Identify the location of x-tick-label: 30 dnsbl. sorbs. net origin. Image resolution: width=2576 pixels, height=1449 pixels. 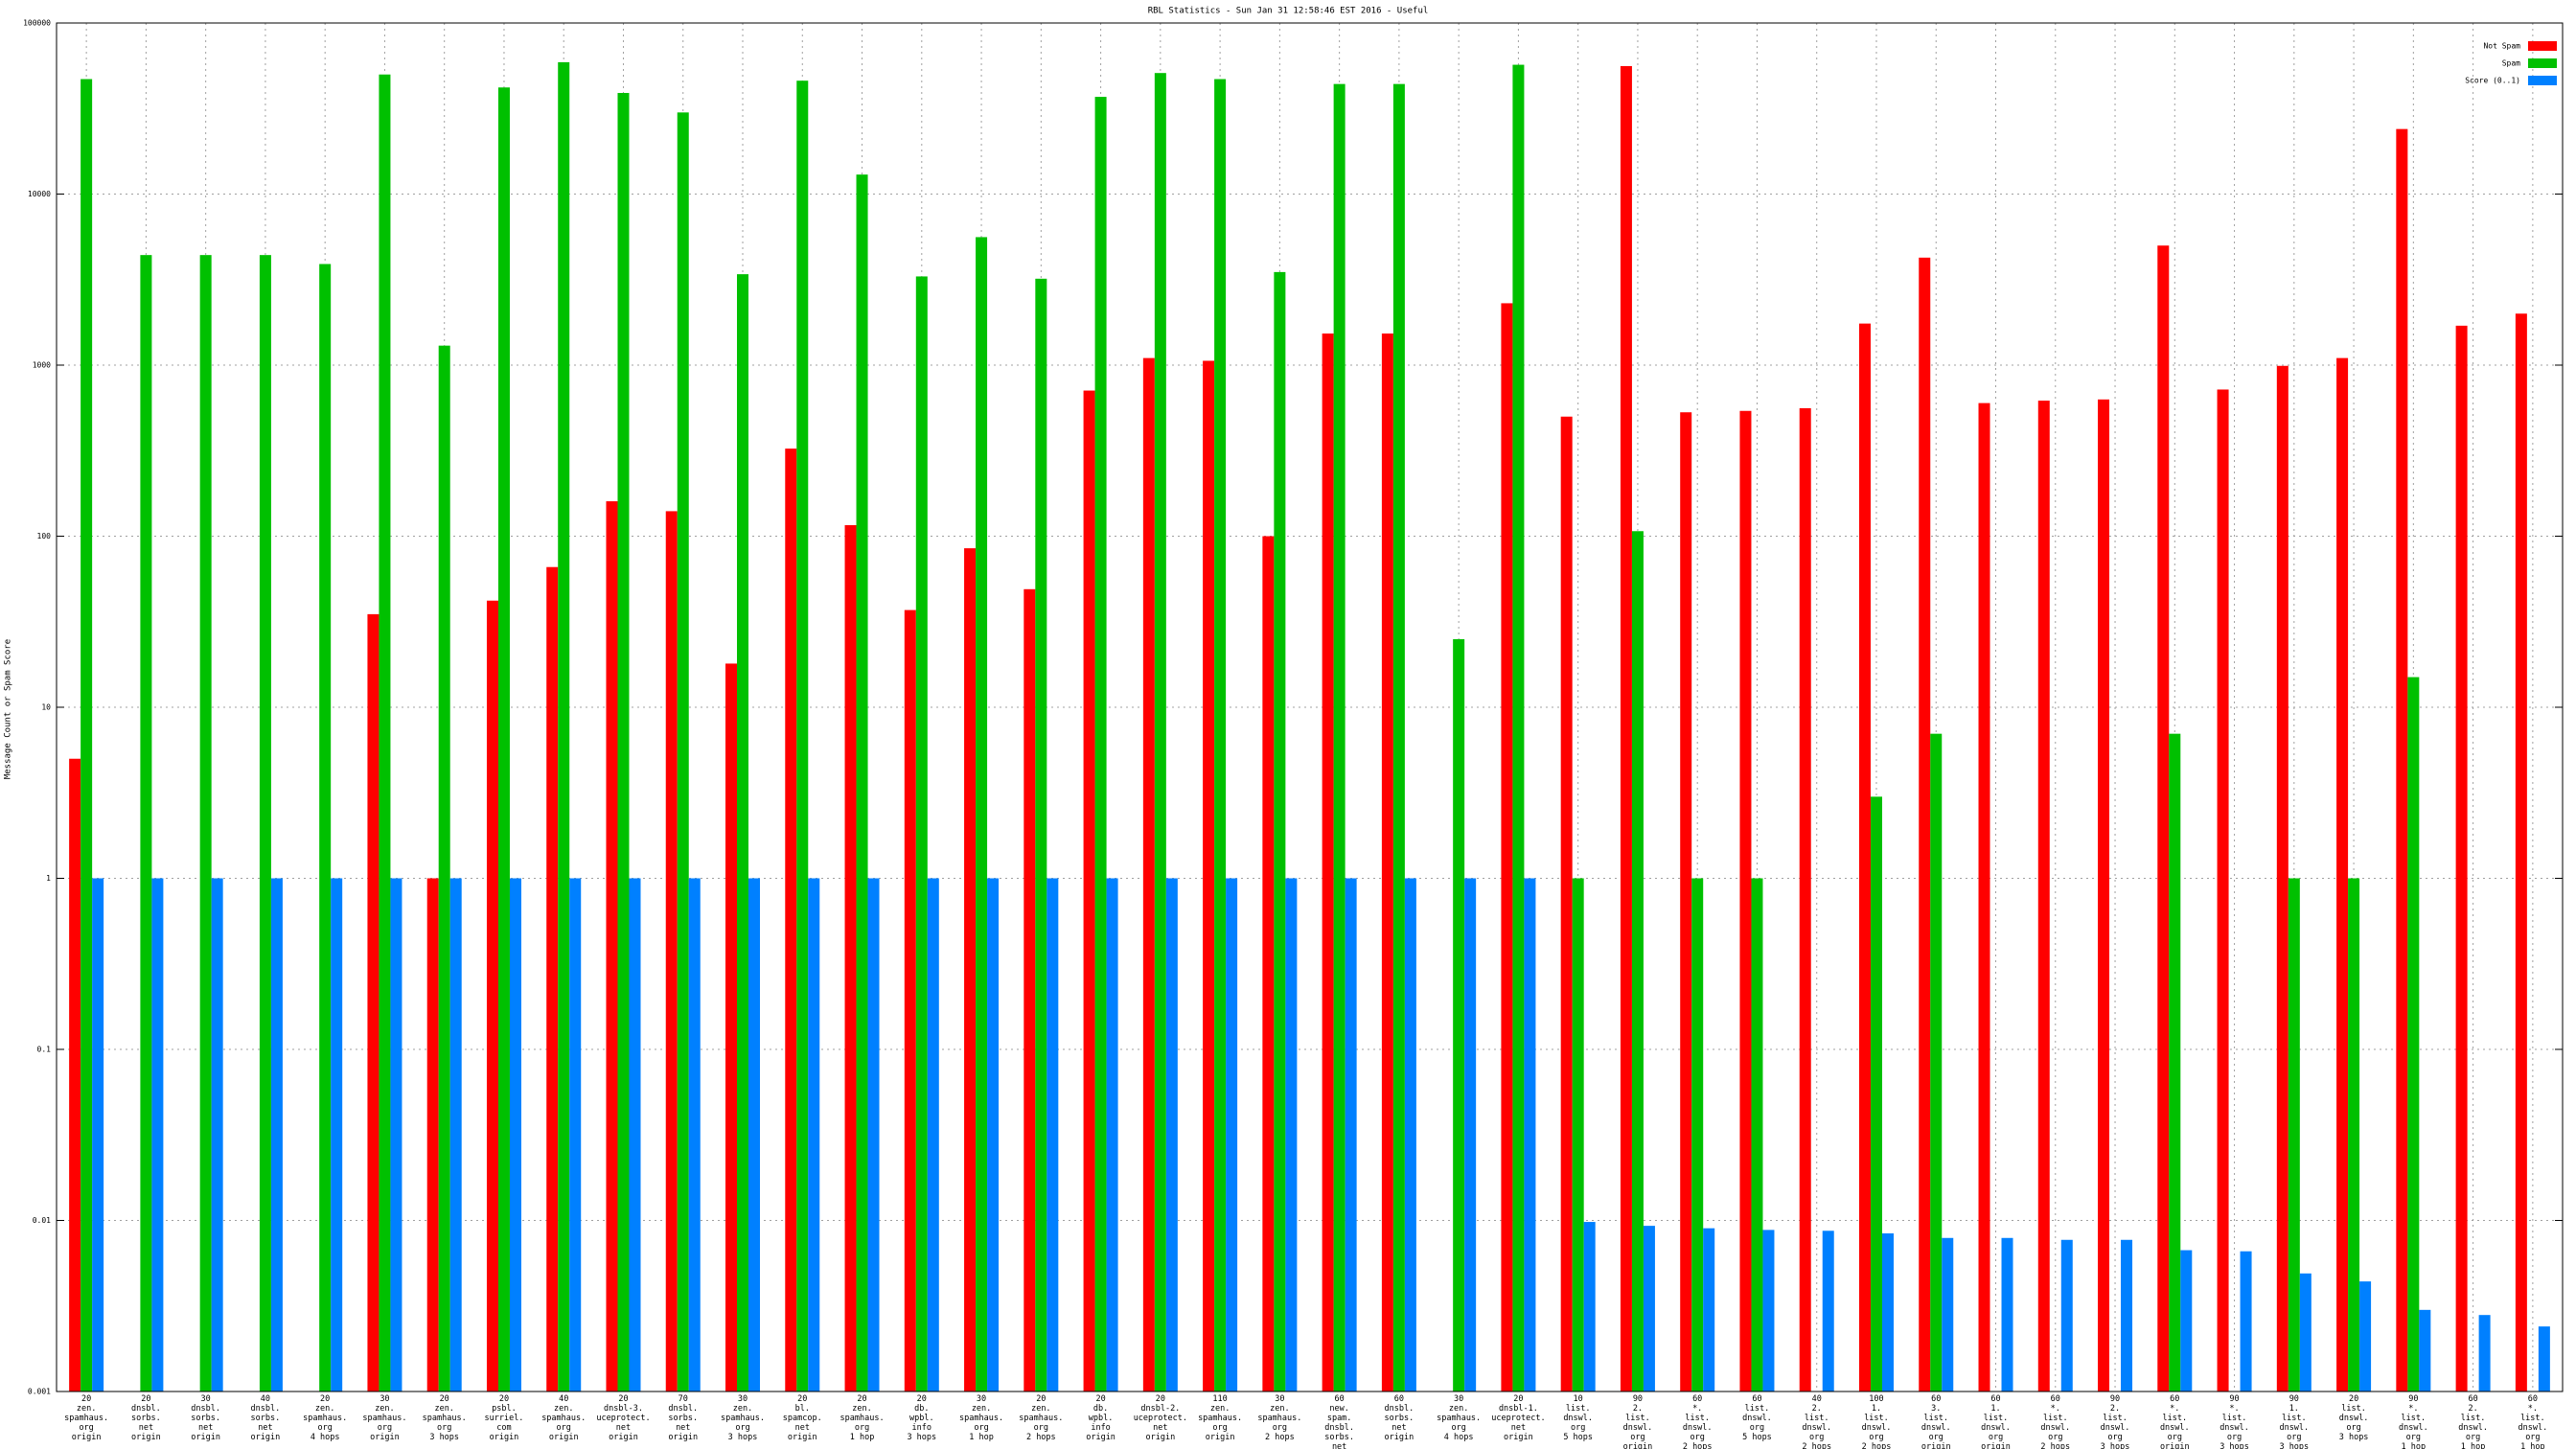
(205, 1418).